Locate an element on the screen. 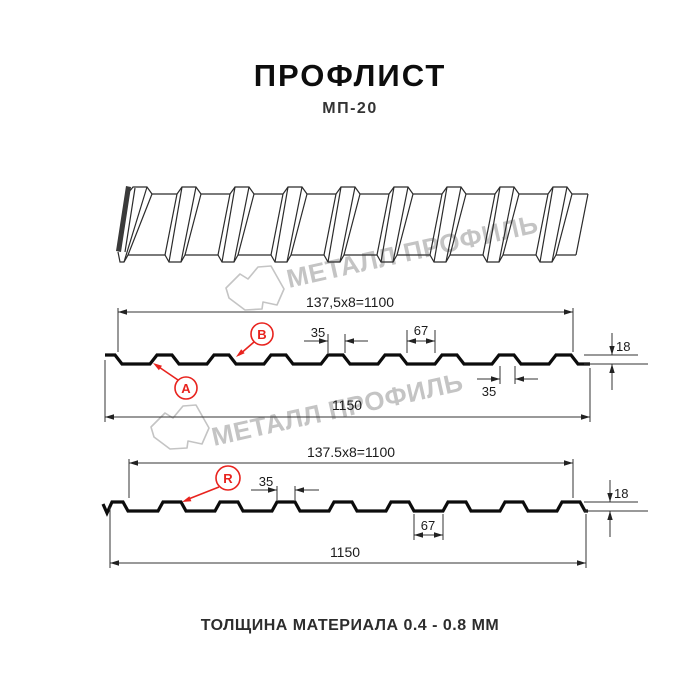  sheet-3d-end-cap-line is located at coordinates (130, 220).